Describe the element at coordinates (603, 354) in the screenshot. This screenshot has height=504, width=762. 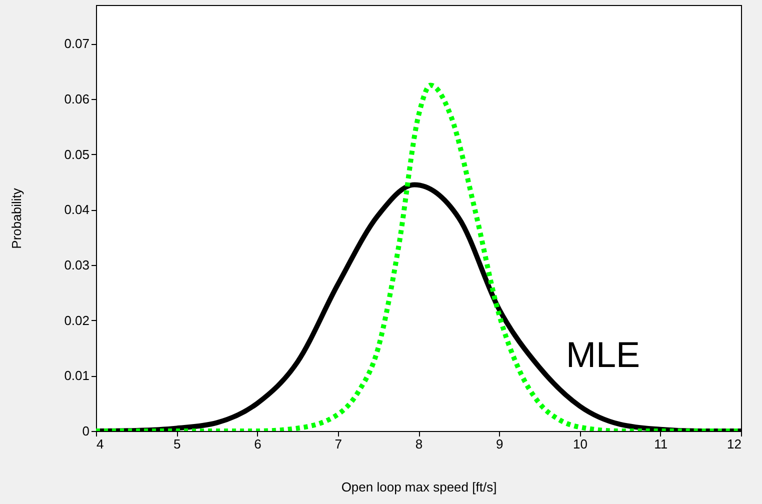
I see `annotation: MLE` at that location.